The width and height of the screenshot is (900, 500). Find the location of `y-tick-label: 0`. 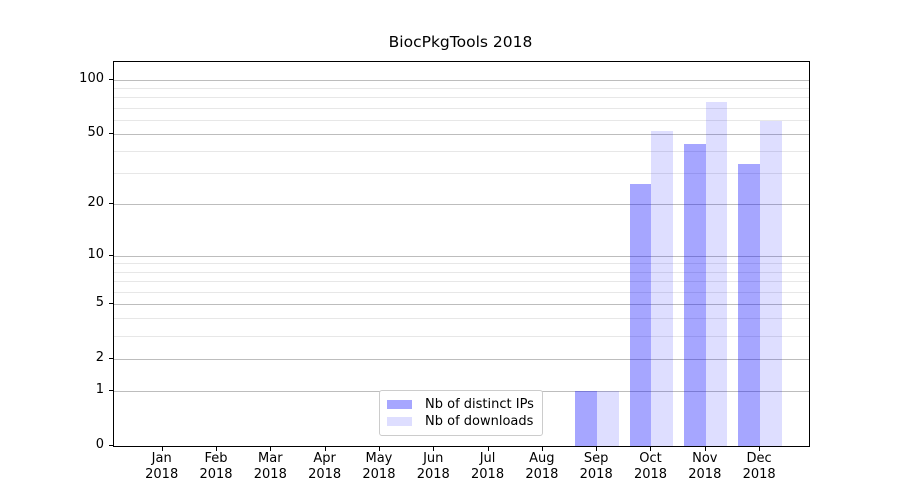

y-tick-label: 0 is located at coordinates (99, 444).